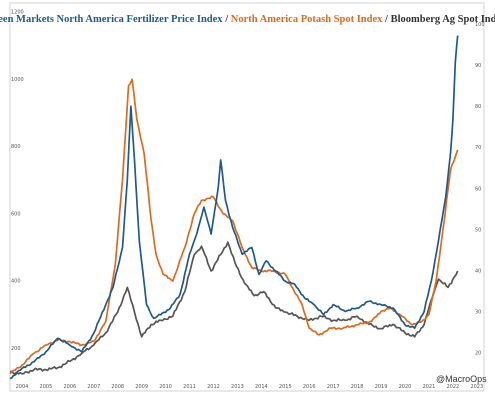 This screenshot has height=400, width=495. I want to click on right-tick-label: 70, so click(478, 148).